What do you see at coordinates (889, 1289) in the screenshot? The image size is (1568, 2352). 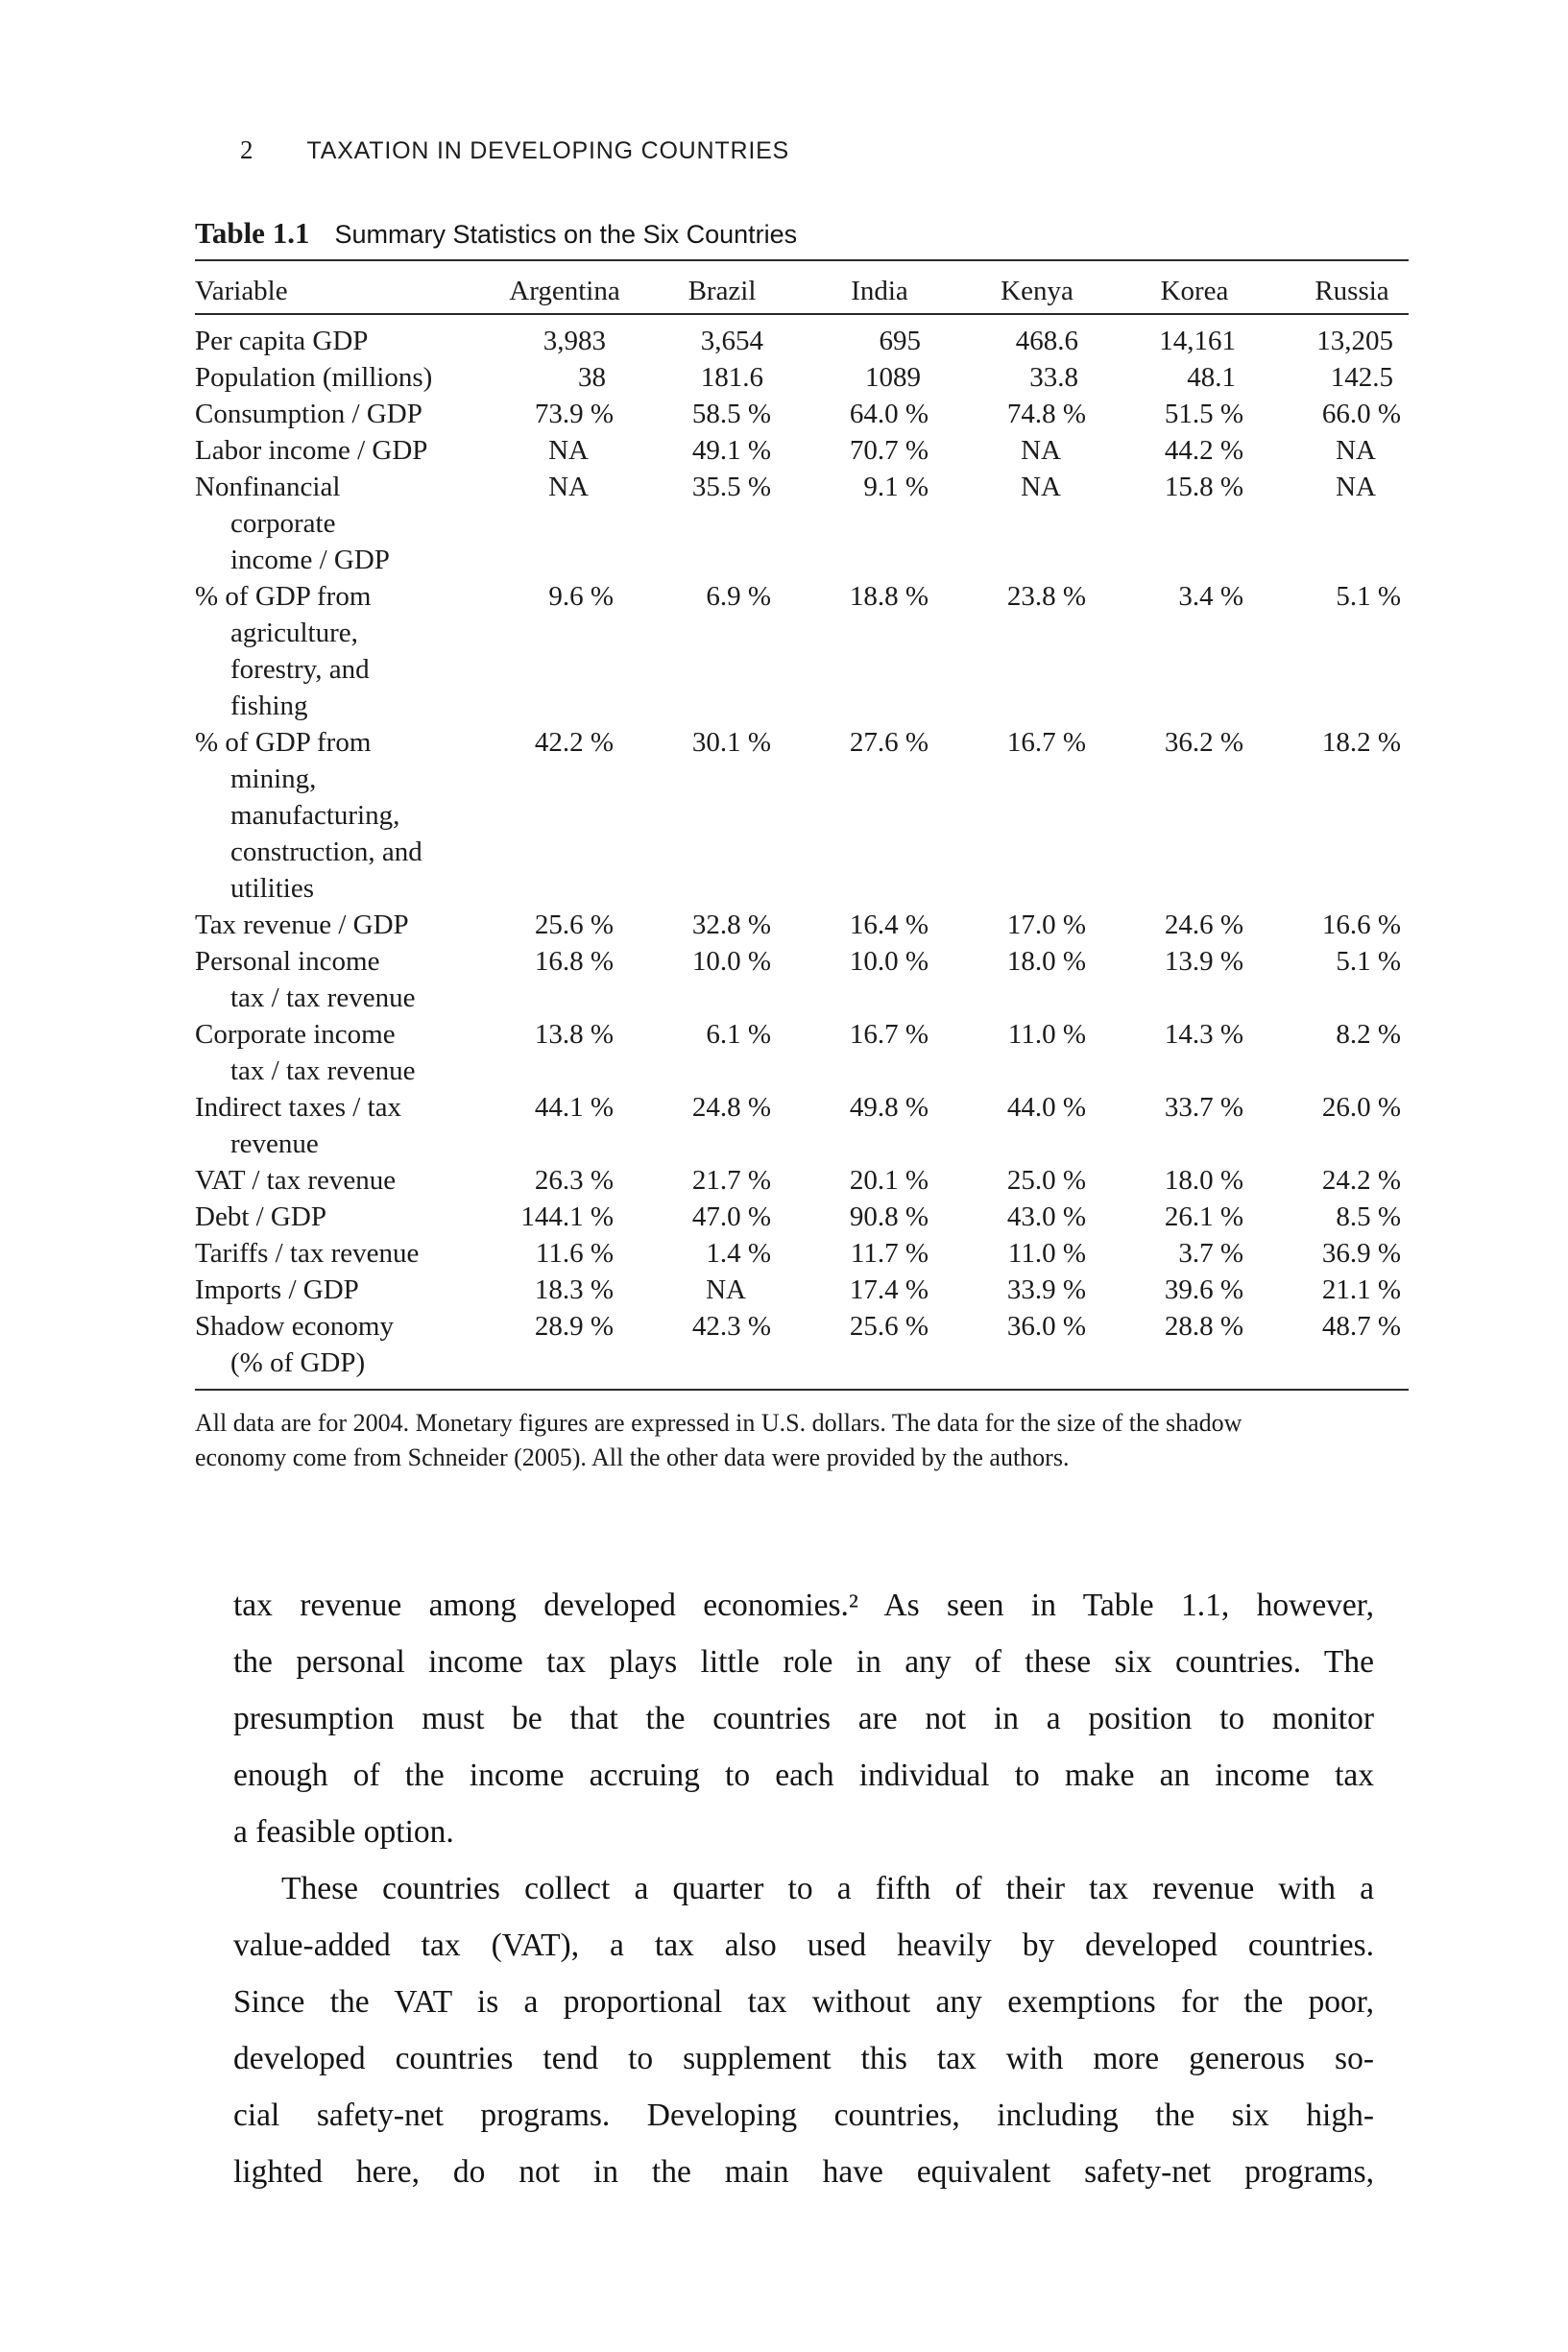 I see `value-cell: 17.4 %` at bounding box center [889, 1289].